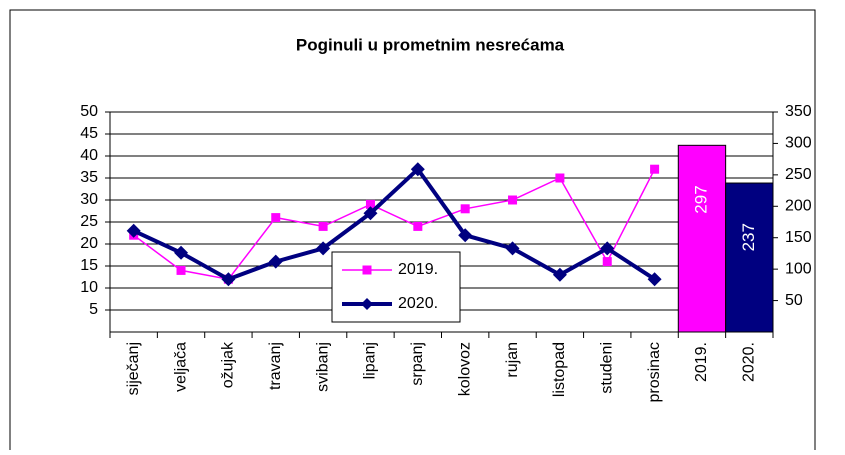  What do you see at coordinates (322, 367) in the screenshot?
I see `x-tick-label: svibanj` at bounding box center [322, 367].